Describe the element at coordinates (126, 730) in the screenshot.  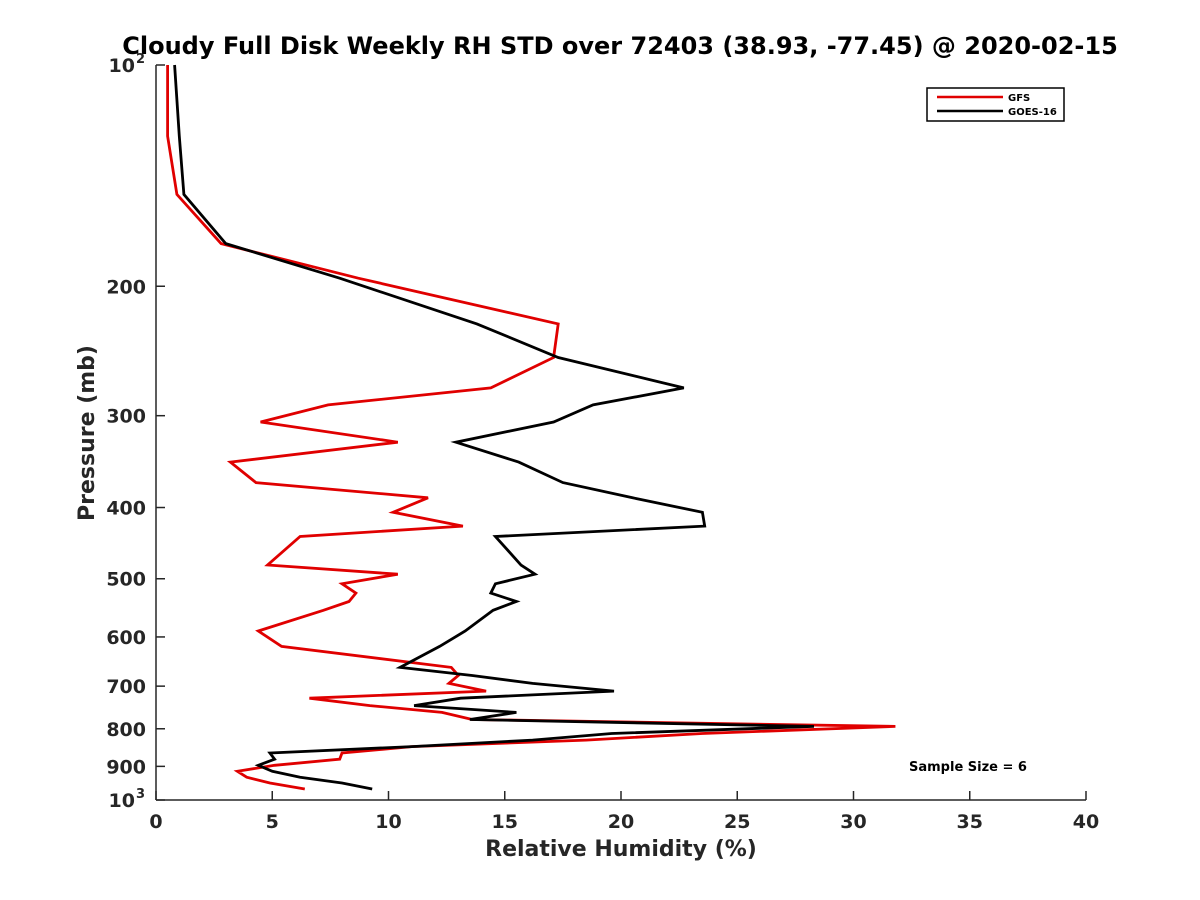
I see `y-tick-label: 800` at that location.